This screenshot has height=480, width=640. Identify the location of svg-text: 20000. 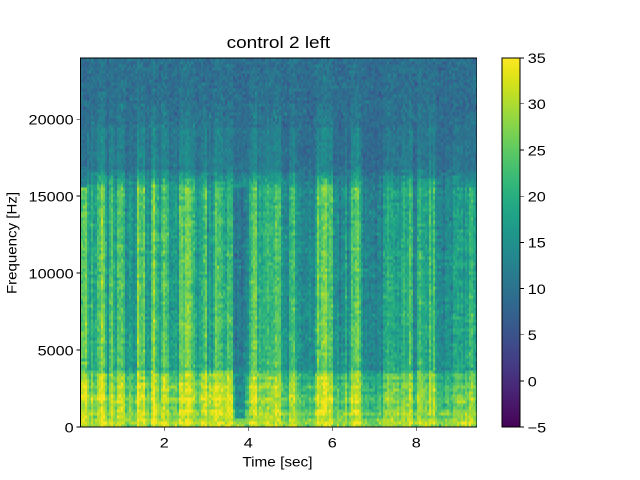
(51, 121).